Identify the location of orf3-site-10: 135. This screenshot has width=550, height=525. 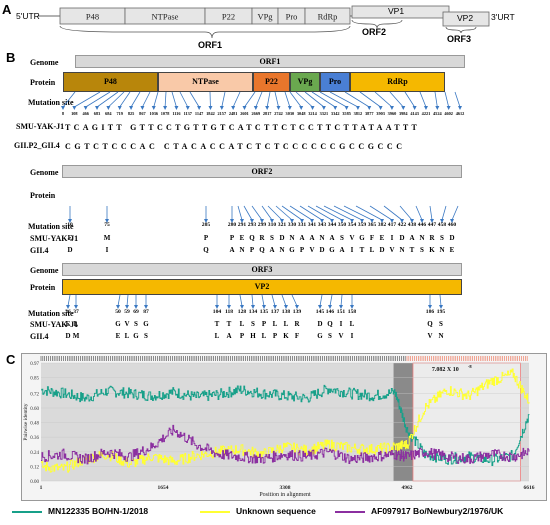
(264, 312).